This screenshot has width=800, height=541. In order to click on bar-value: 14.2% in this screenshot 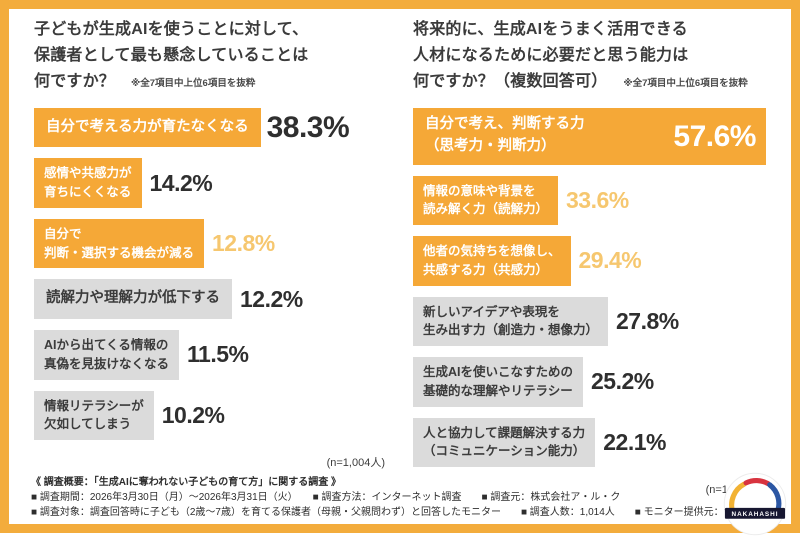, I will do `click(181, 182)`.